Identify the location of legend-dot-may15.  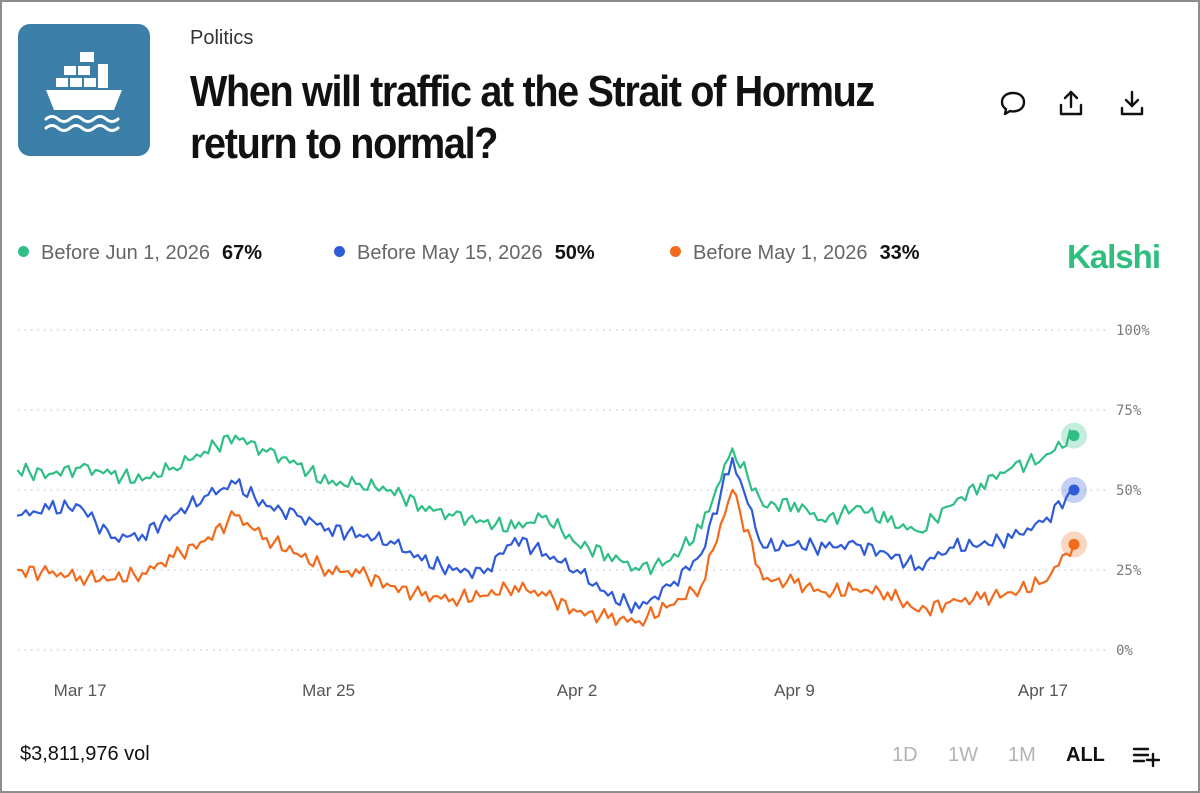
(339, 252).